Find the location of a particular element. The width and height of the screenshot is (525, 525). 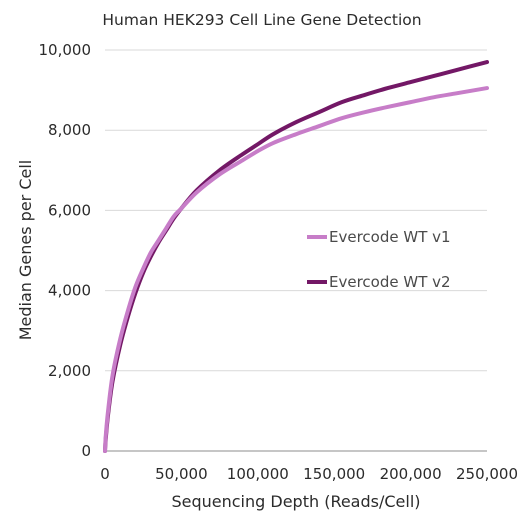

x-tick-label: 200,000 is located at coordinates (411, 474).